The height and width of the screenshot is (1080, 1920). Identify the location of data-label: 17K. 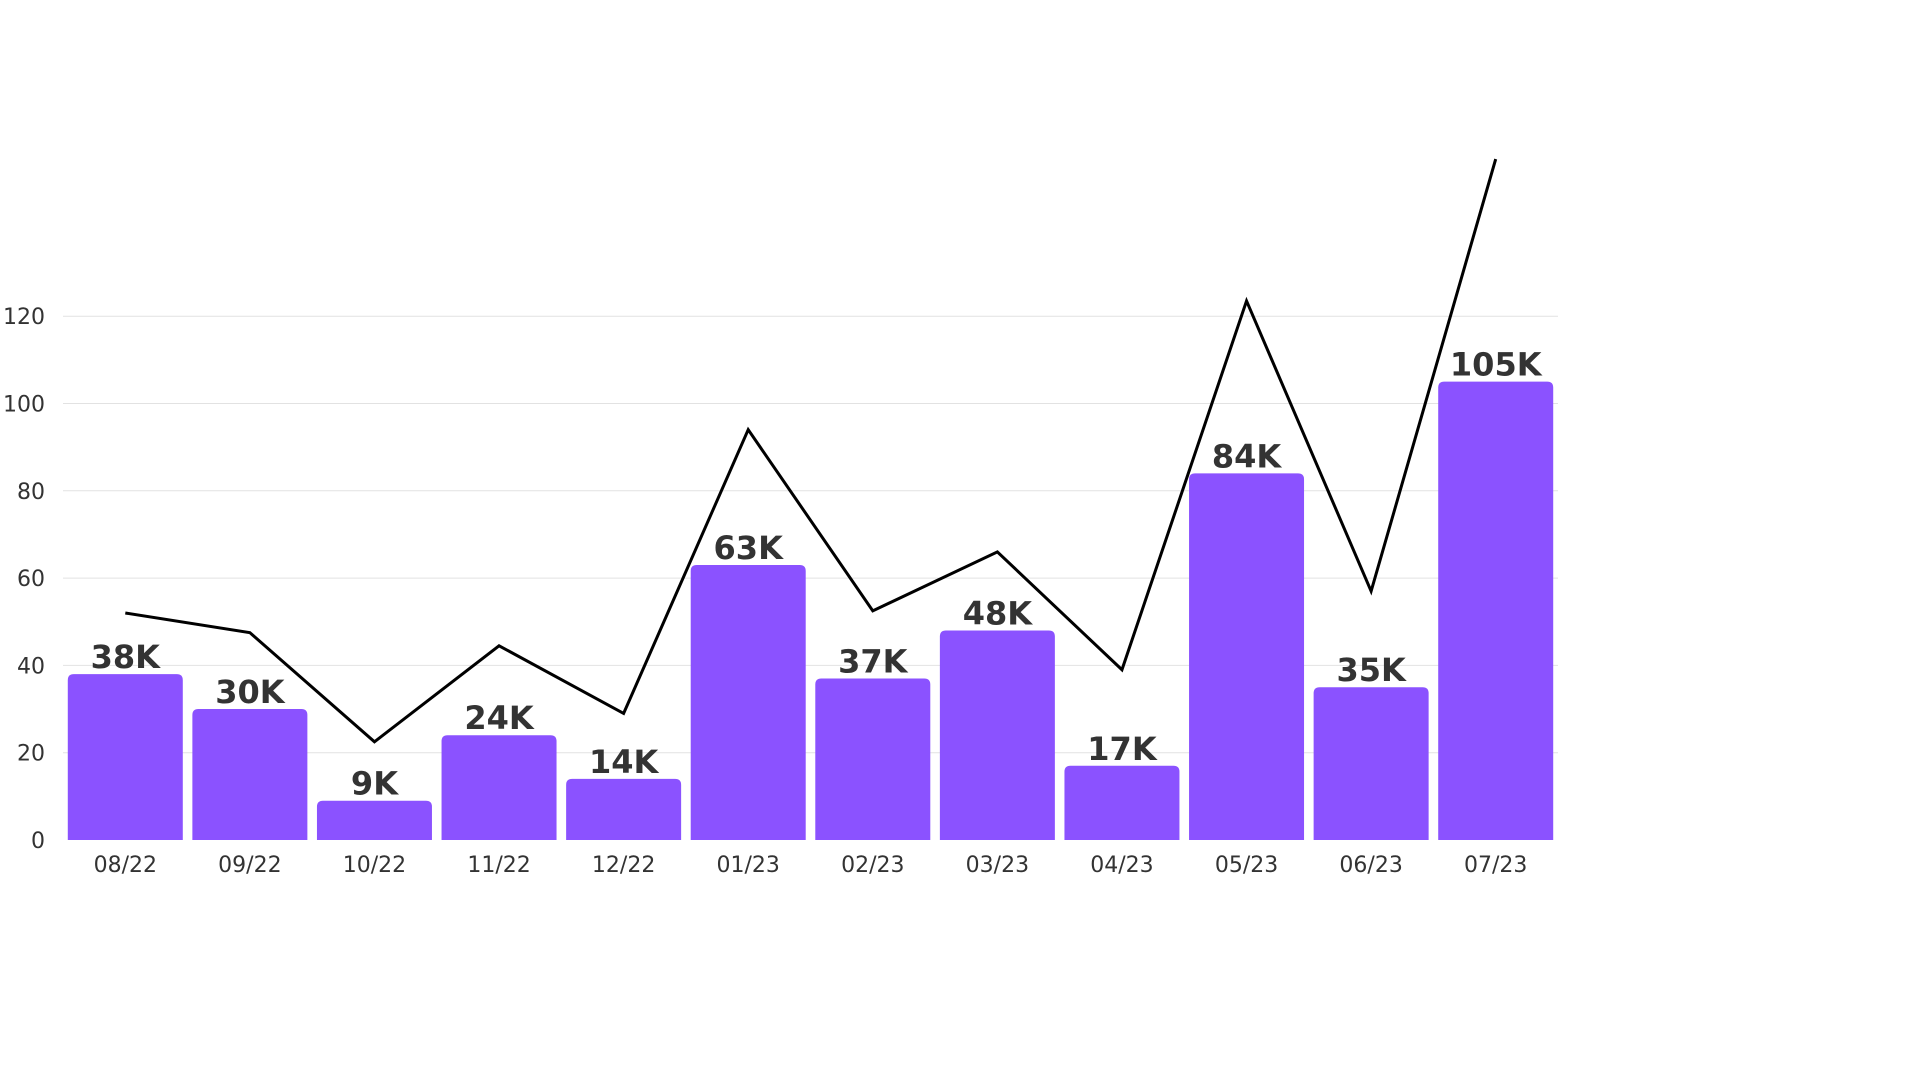
(1122, 749).